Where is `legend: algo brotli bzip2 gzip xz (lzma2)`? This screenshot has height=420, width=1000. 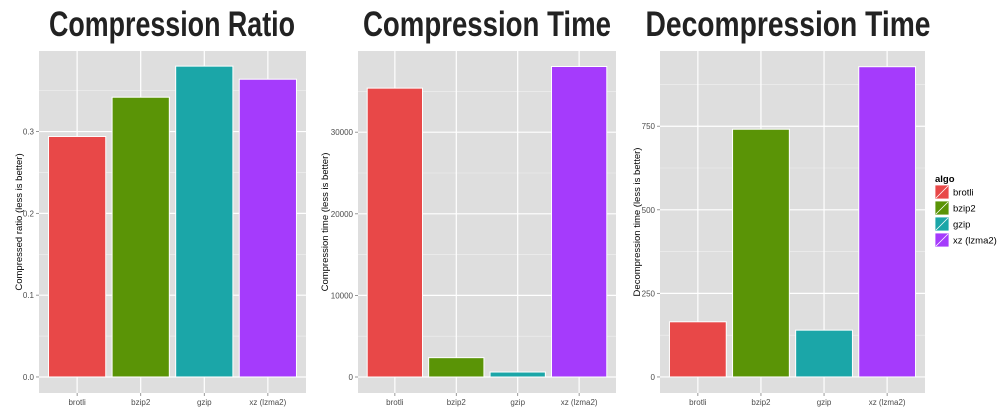 legend: algo brotli bzip2 gzip xz (lzma2) is located at coordinates (965, 211).